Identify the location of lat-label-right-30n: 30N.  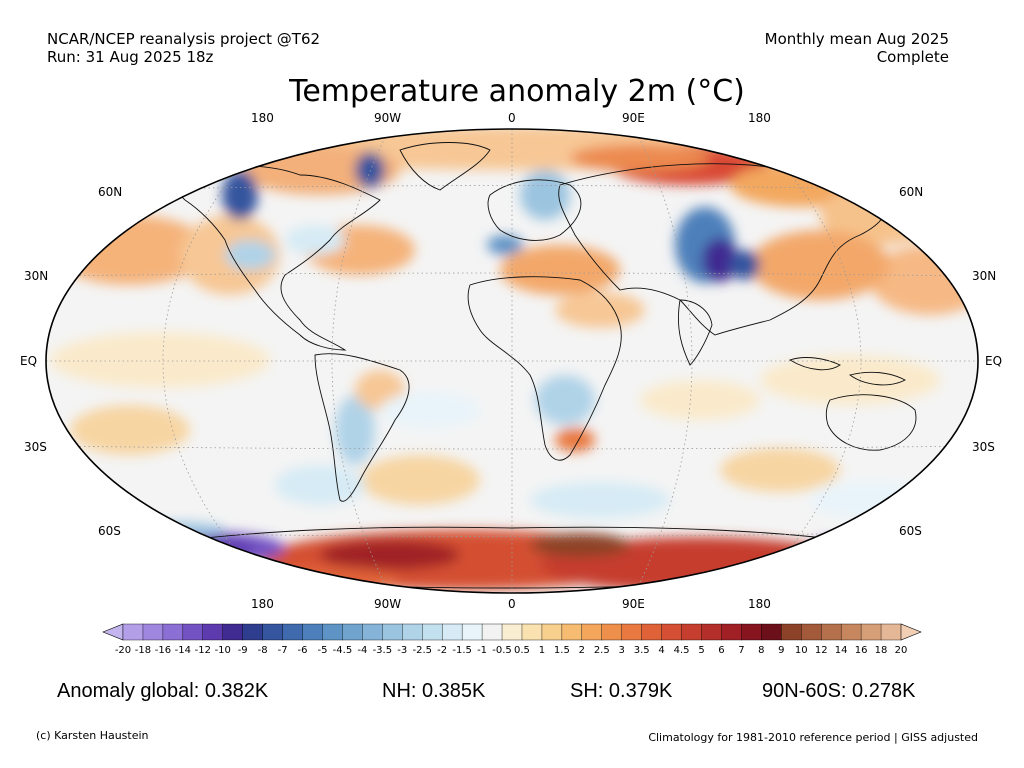
(984, 276).